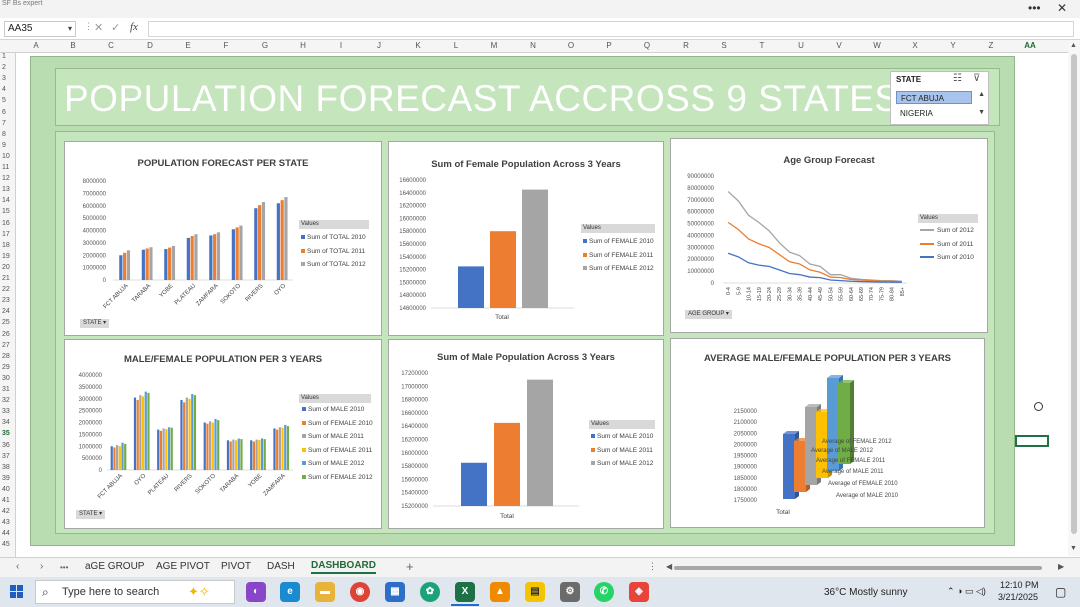  I want to click on clock-time: 12:10 PM, so click(1019, 585).